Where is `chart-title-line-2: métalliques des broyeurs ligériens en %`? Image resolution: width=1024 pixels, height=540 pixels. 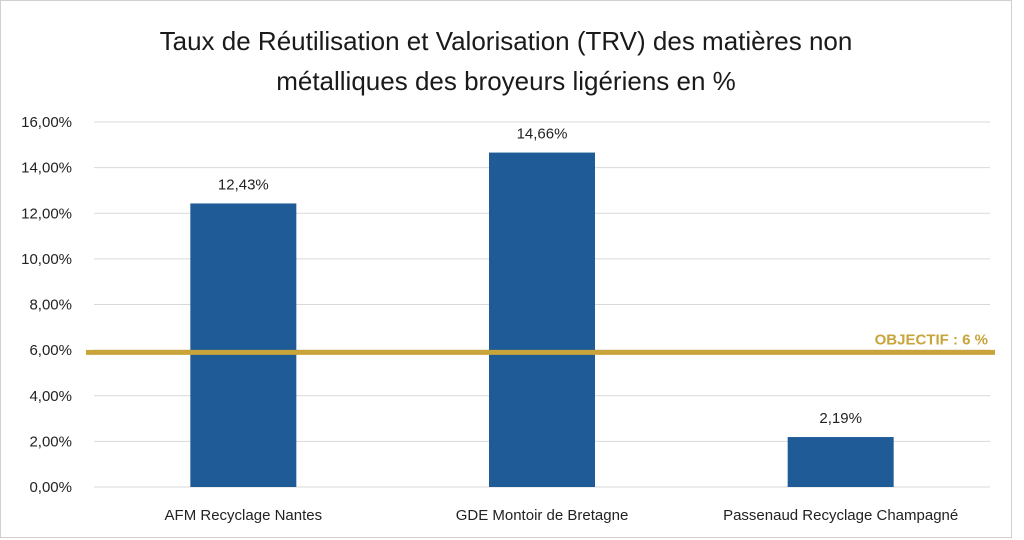 chart-title-line-2: métalliques des broyeurs ligériens en % is located at coordinates (506, 81).